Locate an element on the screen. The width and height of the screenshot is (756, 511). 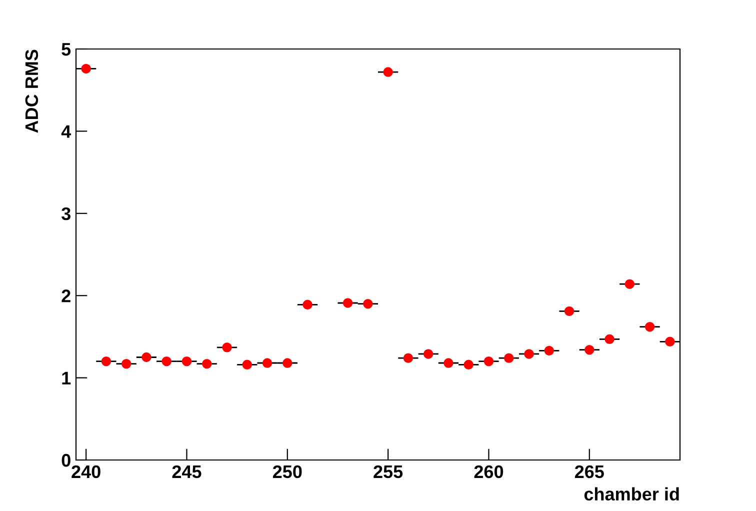
x-tick-label: 255 is located at coordinates (388, 471).